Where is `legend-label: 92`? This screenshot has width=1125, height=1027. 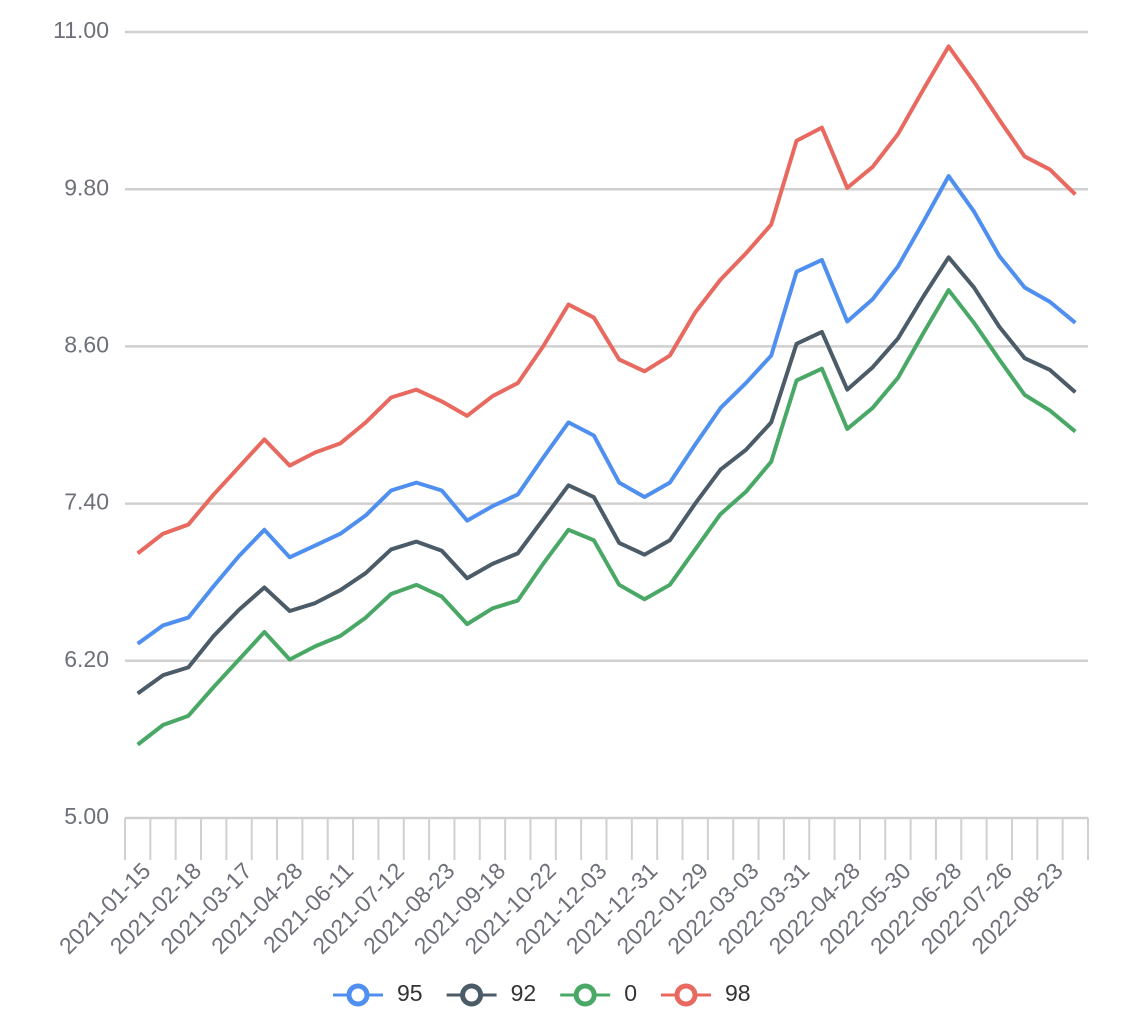 legend-label: 92 is located at coordinates (524, 993).